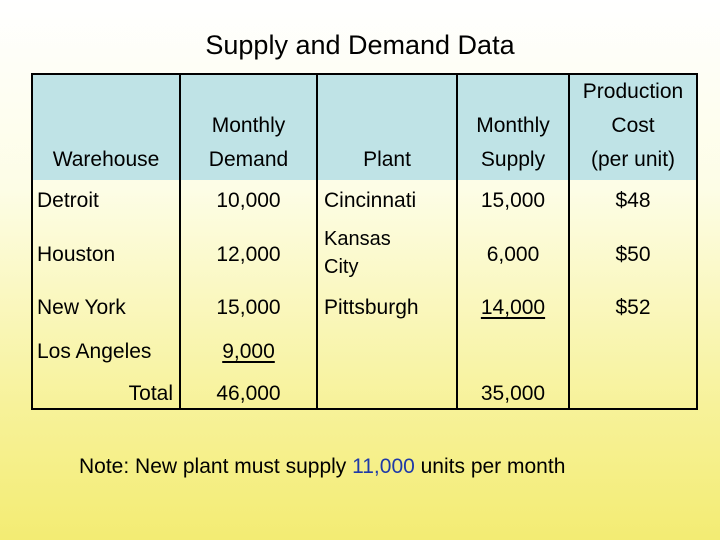 This screenshot has width=720, height=540. What do you see at coordinates (513, 254) in the screenshot?
I see `cell-supply: 6,000` at bounding box center [513, 254].